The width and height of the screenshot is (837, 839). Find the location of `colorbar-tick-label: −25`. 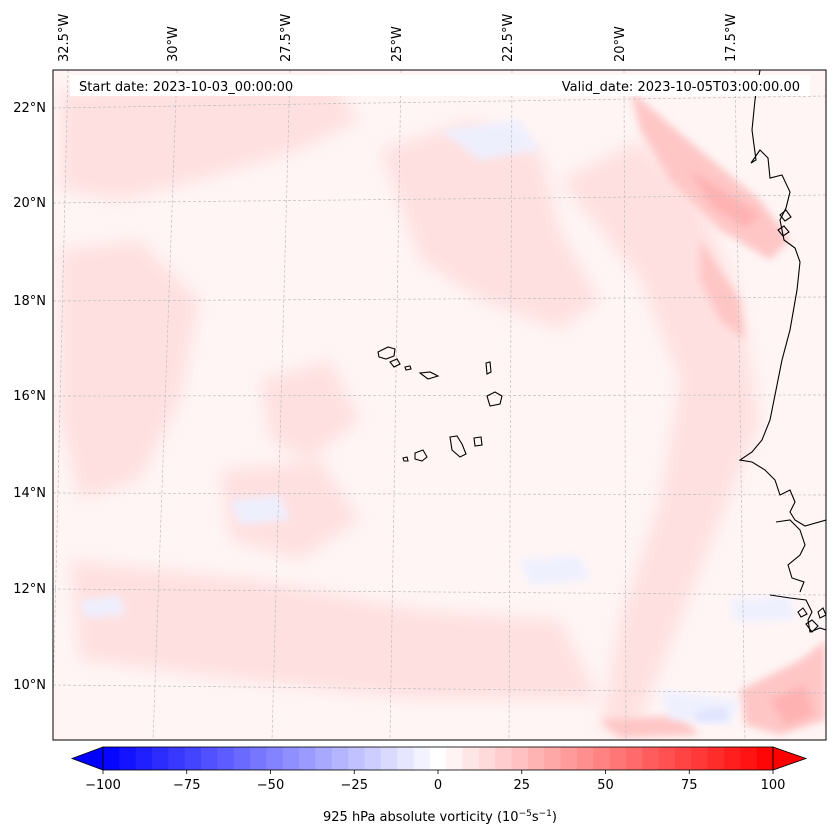

colorbar-tick-label: −25 is located at coordinates (354, 785).